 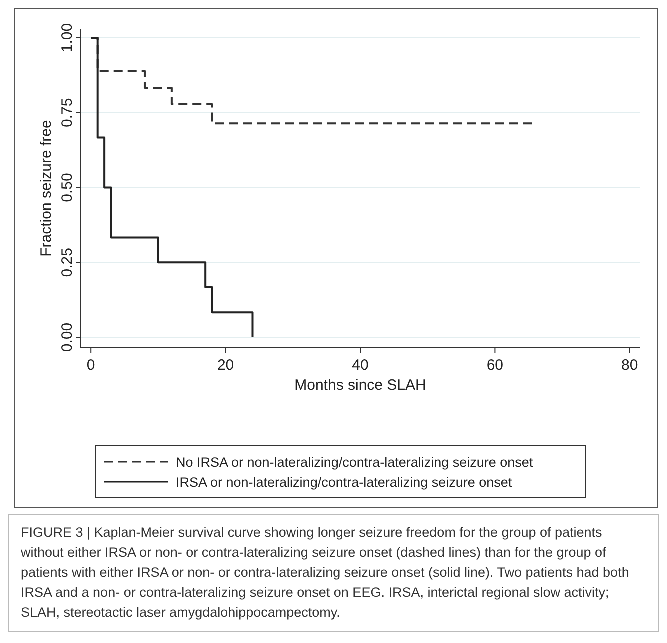 I want to click on y-tick-label: 1.00, so click(x=67, y=38).